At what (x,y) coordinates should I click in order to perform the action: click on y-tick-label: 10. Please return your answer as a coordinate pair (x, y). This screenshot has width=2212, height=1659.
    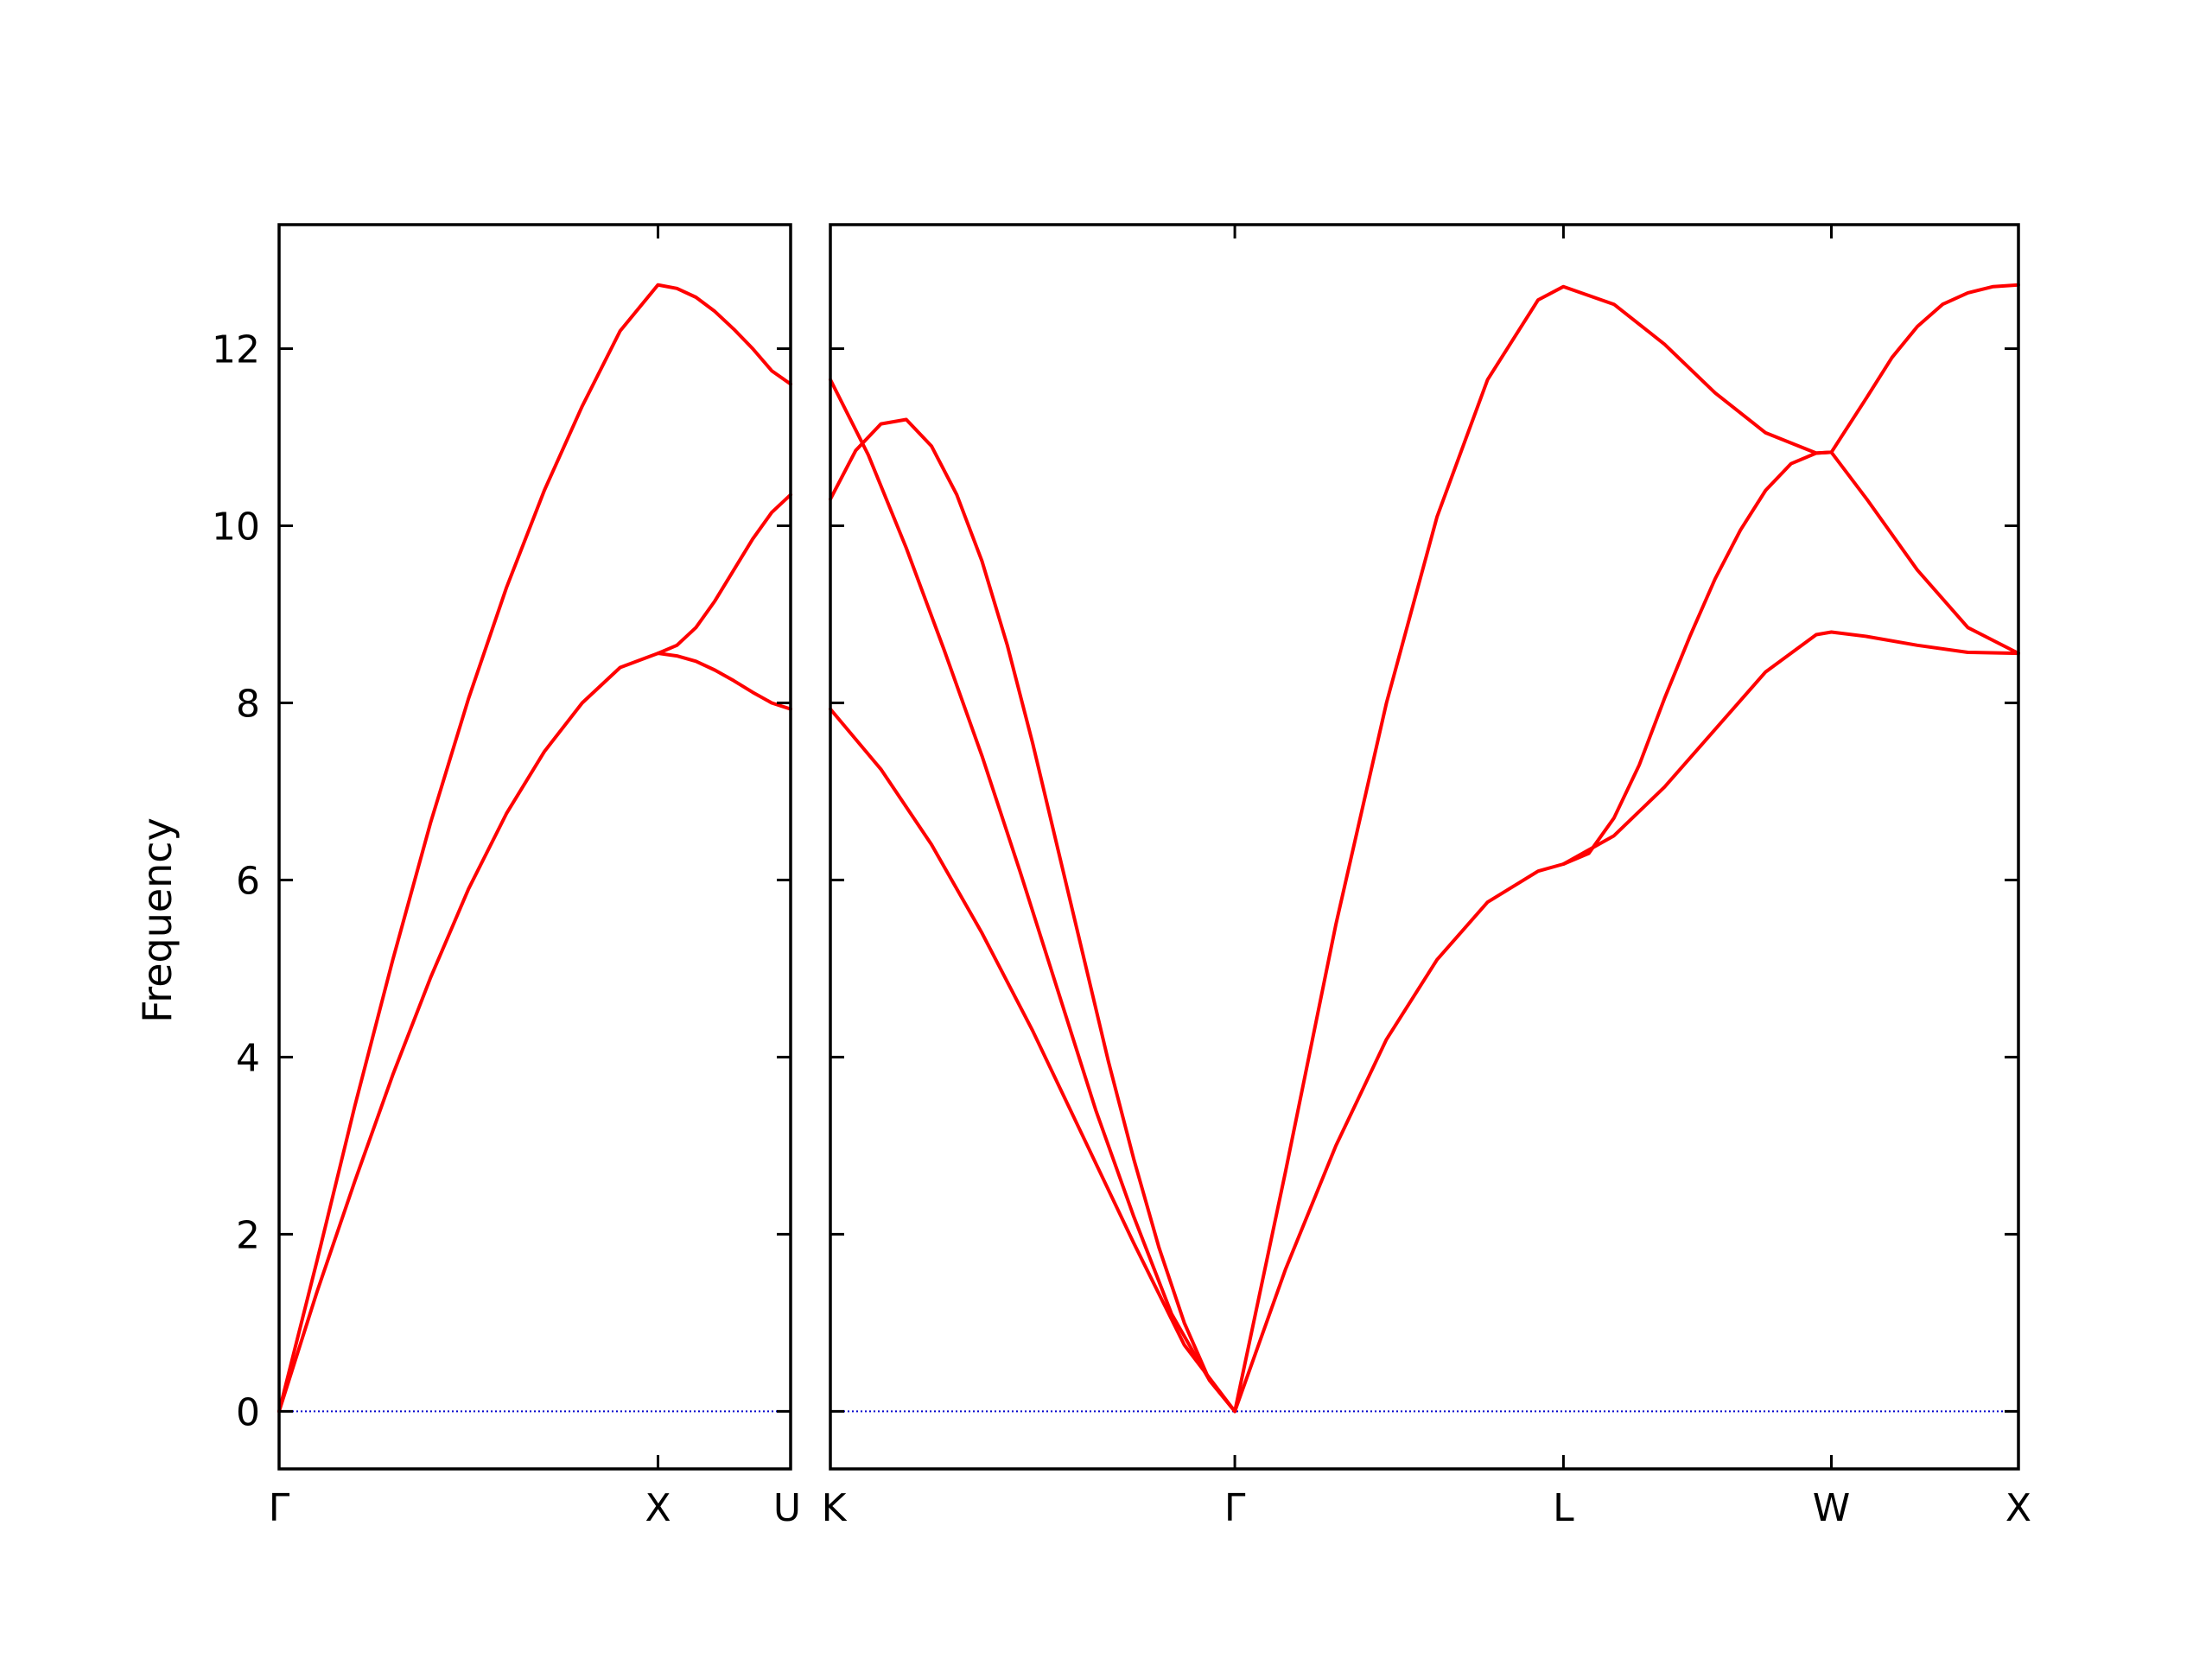
    Looking at the image, I should click on (236, 527).